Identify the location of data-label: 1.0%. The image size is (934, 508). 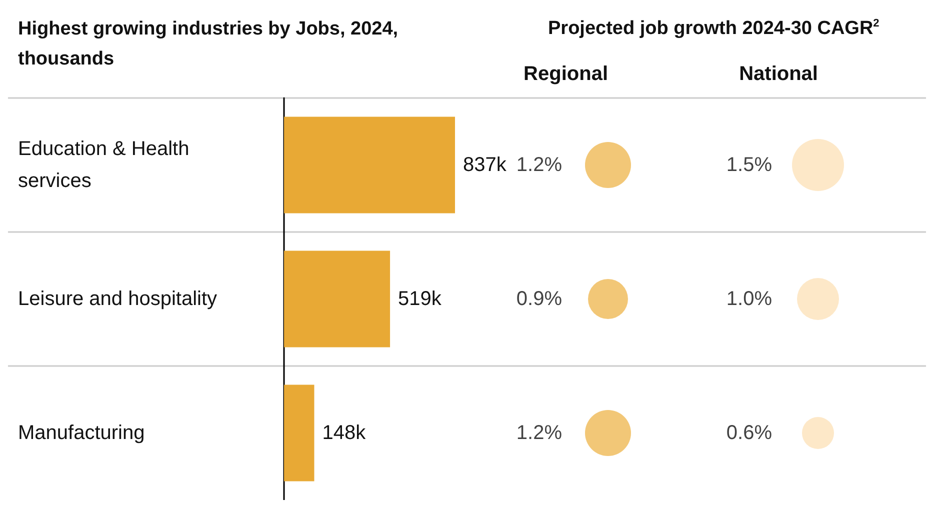
(749, 299).